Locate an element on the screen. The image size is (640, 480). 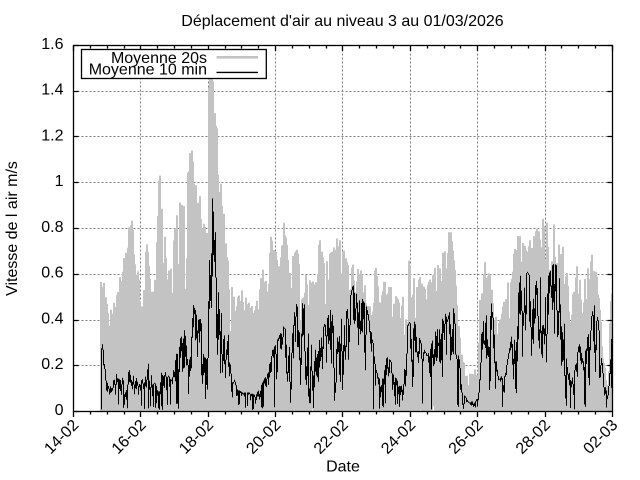
svg-text: 1.4 is located at coordinates (52, 90).